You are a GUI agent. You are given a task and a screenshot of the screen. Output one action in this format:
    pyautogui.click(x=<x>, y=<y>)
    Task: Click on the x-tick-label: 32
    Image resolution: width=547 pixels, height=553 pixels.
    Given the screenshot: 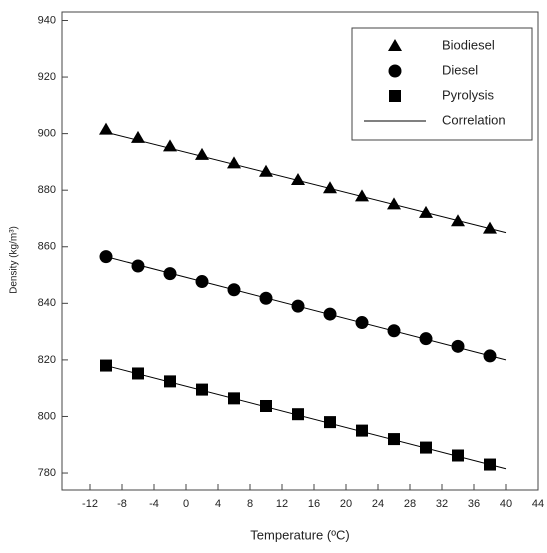 What is the action you would take?
    pyautogui.click(x=442, y=504)
    